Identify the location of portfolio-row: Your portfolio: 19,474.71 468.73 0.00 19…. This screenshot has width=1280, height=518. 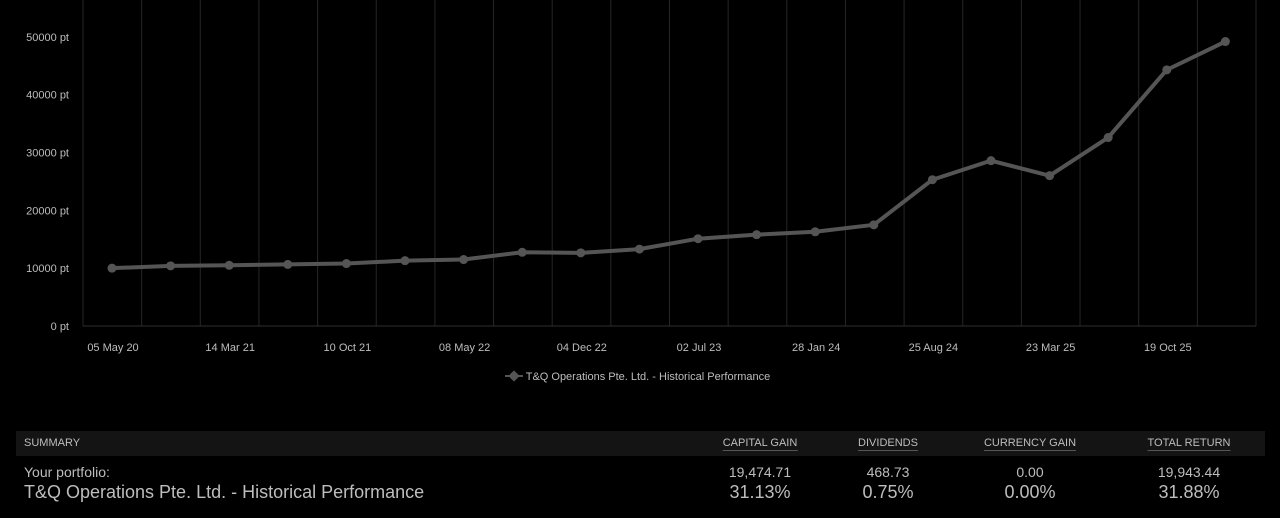
(640, 468).